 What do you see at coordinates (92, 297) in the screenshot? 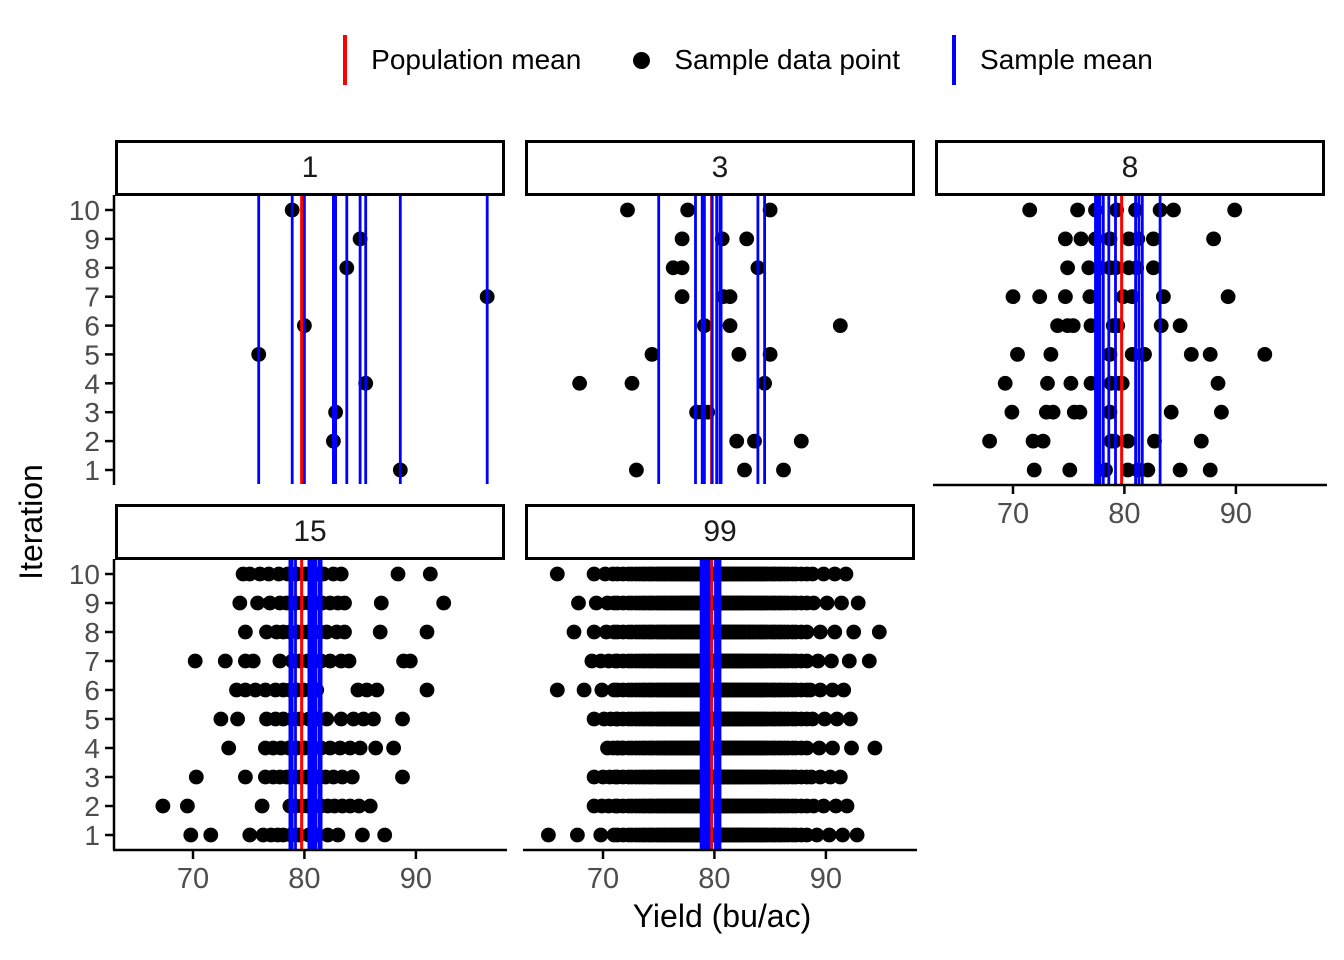
I see `y-axis-tick-label: 7` at bounding box center [92, 297].